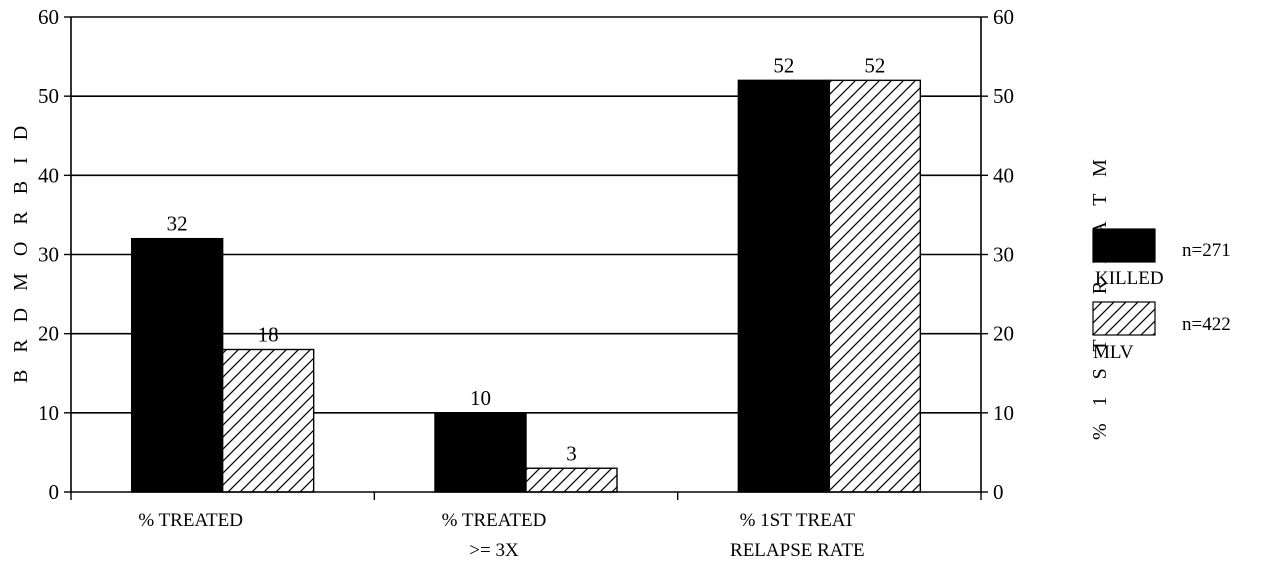 Image resolution: width=1261 pixels, height=568 pixels. I want to click on category-label: % 1ST TREAT, so click(798, 520).